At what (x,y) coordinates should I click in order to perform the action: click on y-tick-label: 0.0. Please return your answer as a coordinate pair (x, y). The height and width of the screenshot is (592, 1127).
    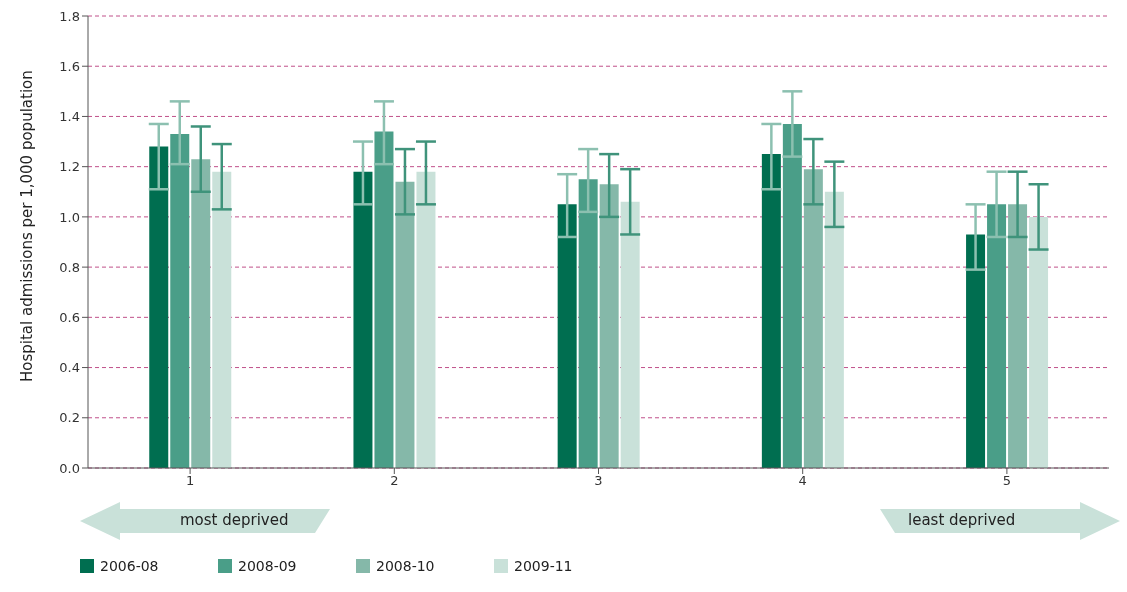
    Looking at the image, I should click on (69, 468).